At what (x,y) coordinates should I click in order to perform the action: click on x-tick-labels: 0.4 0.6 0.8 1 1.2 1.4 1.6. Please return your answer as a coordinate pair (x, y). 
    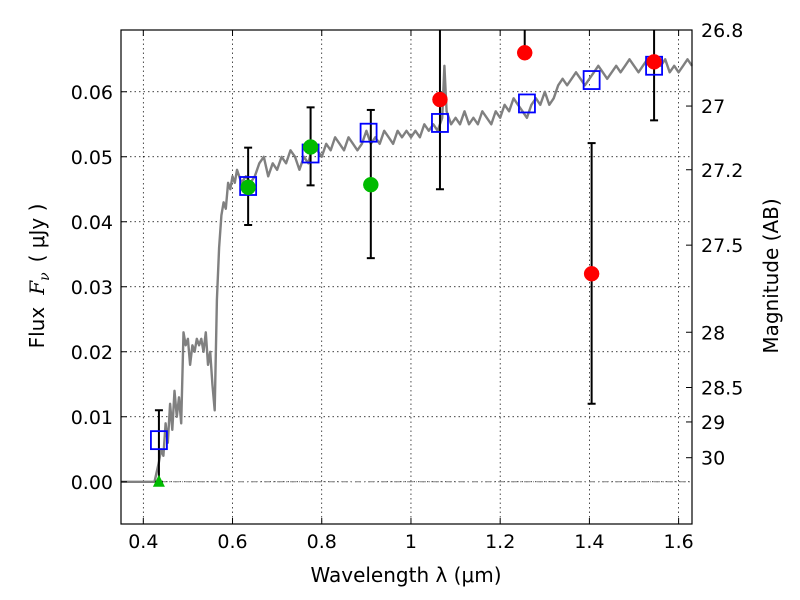
    Looking at the image, I should click on (411, 542).